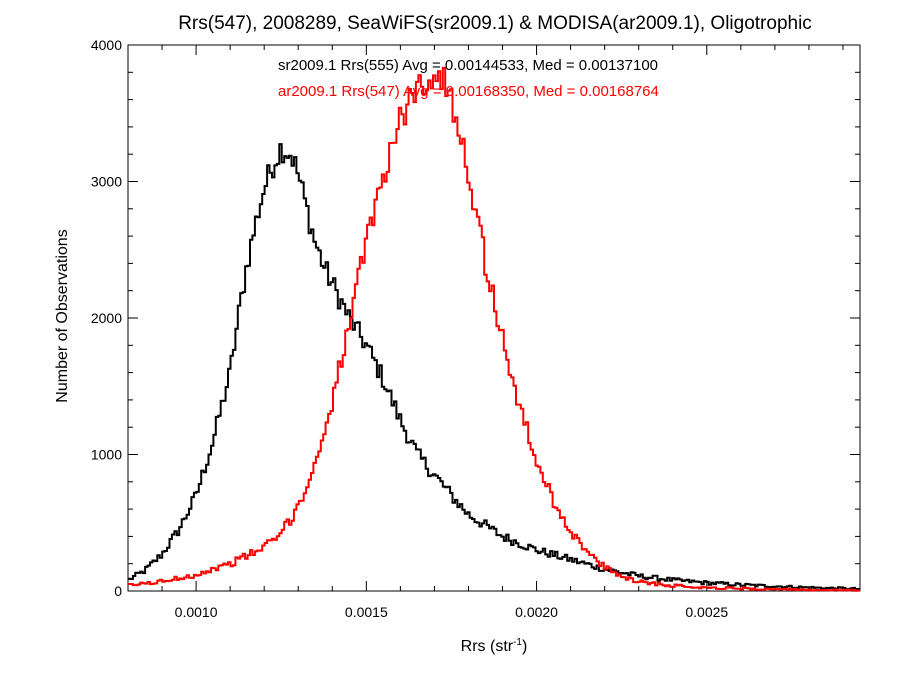 This screenshot has height=675, width=900. What do you see at coordinates (106, 182) in the screenshot?
I see `y-tick-label: 3000` at bounding box center [106, 182].